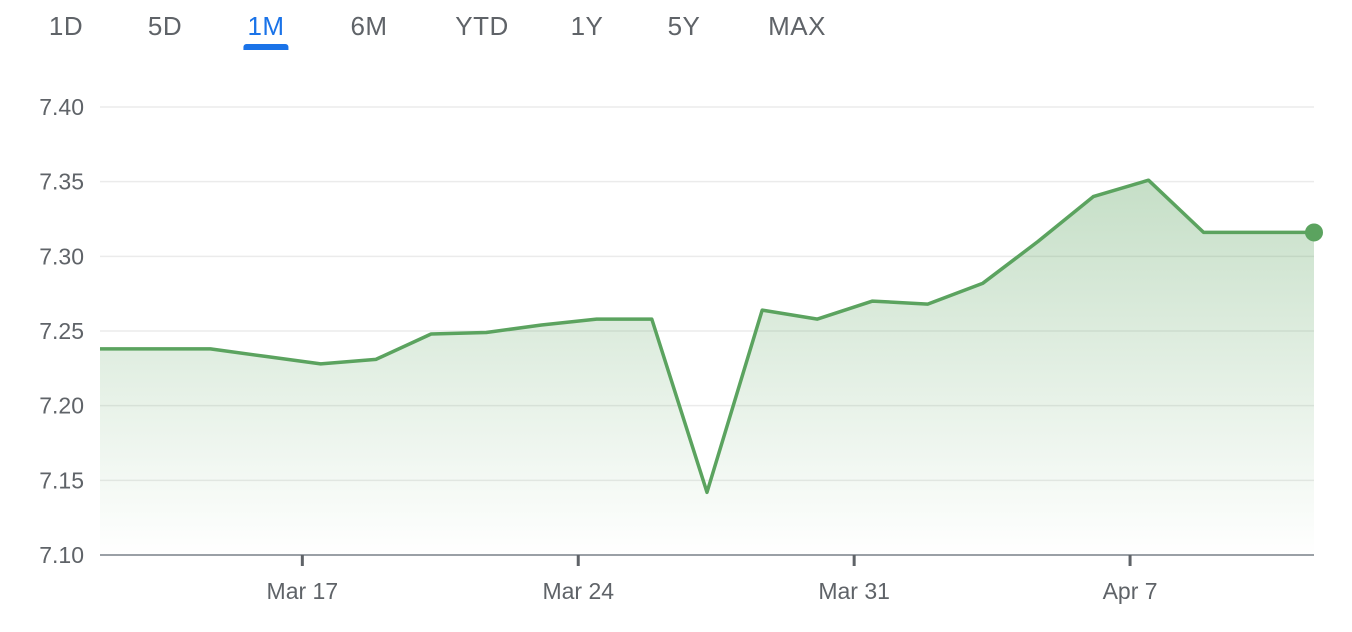 The width and height of the screenshot is (1352, 632). What do you see at coordinates (61, 256) in the screenshot?
I see `y-tick-label: 7.30` at bounding box center [61, 256].